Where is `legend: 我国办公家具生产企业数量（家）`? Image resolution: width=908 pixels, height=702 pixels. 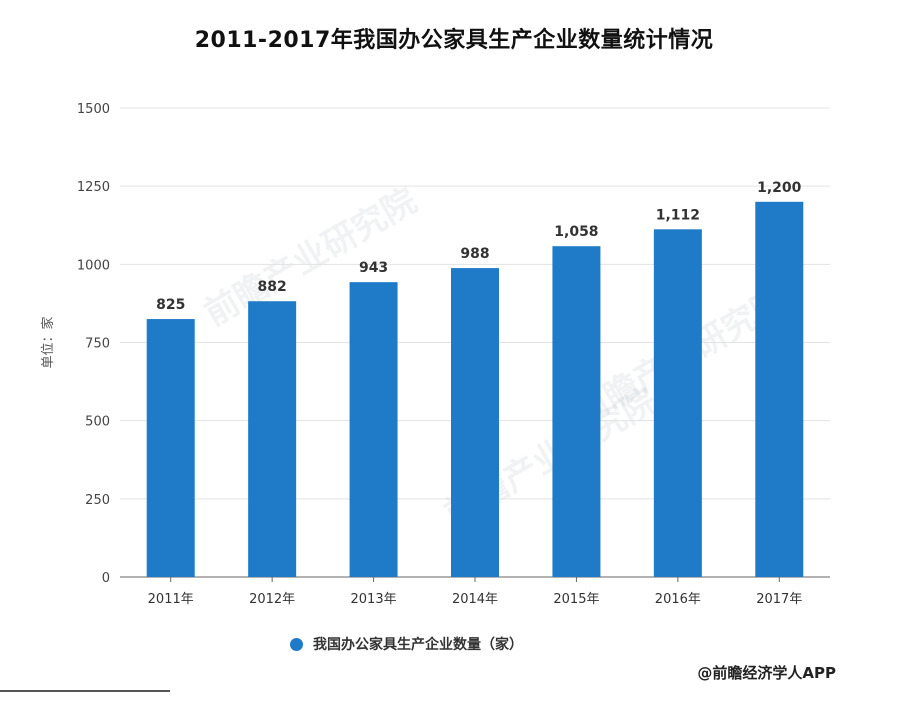
legend: 我国办公家具生产企业数量（家） is located at coordinates (406, 644).